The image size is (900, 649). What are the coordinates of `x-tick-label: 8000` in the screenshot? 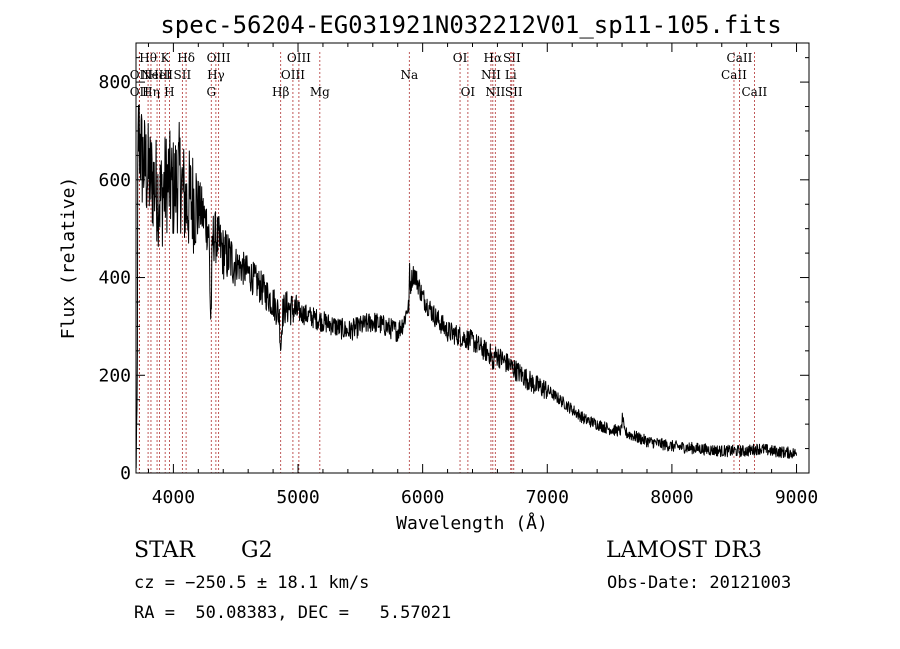 It's located at (671, 497).